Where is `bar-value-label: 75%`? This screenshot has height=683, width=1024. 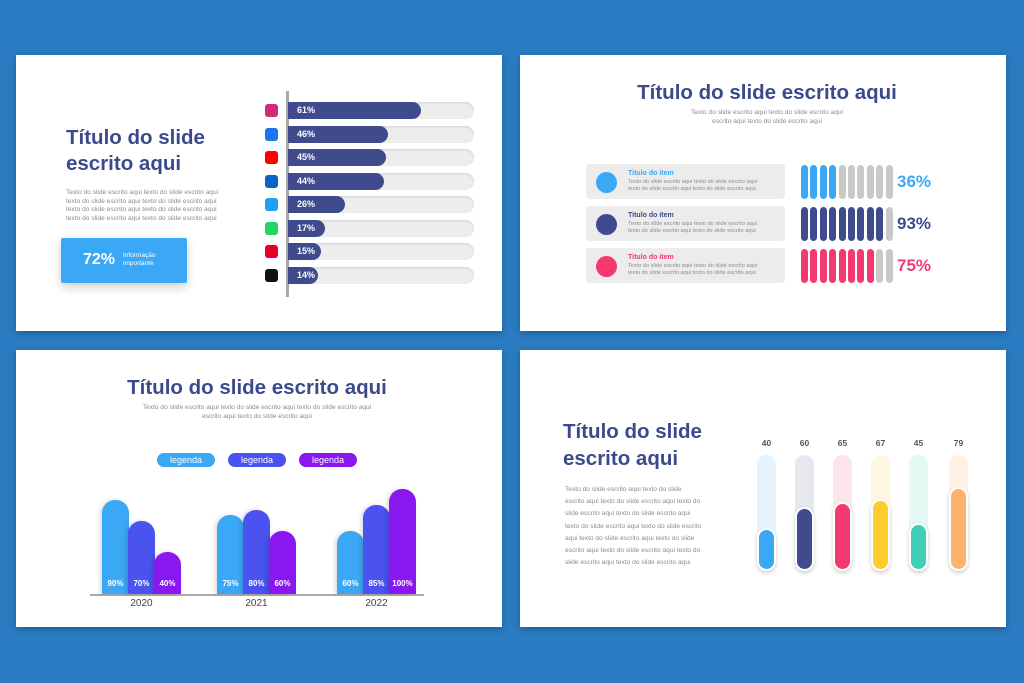
bar-value-label: 75% is located at coordinates (230, 583).